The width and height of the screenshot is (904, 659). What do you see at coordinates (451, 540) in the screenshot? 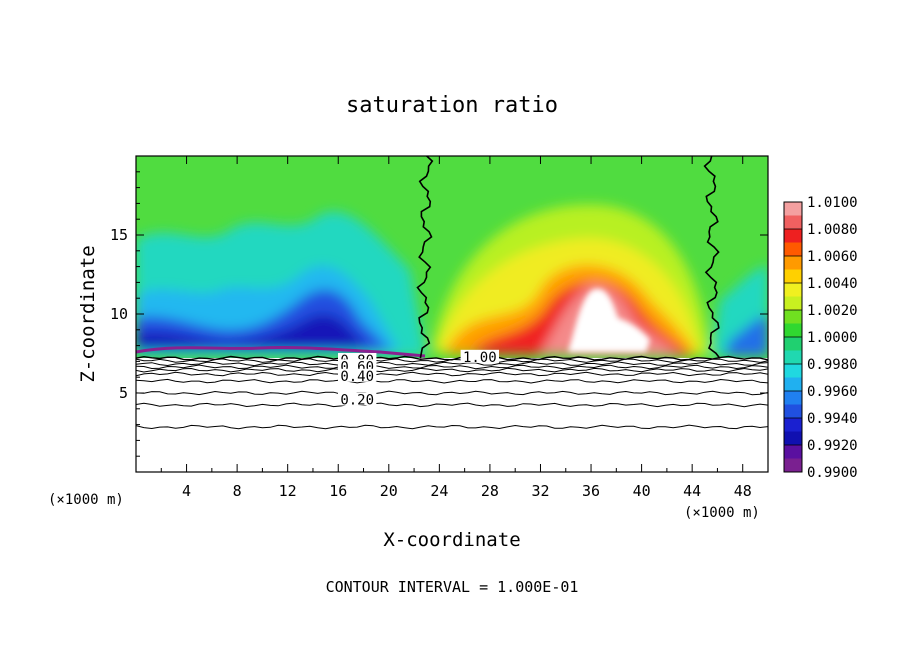
I see `x-axis-label: X-coordinate` at bounding box center [451, 540].